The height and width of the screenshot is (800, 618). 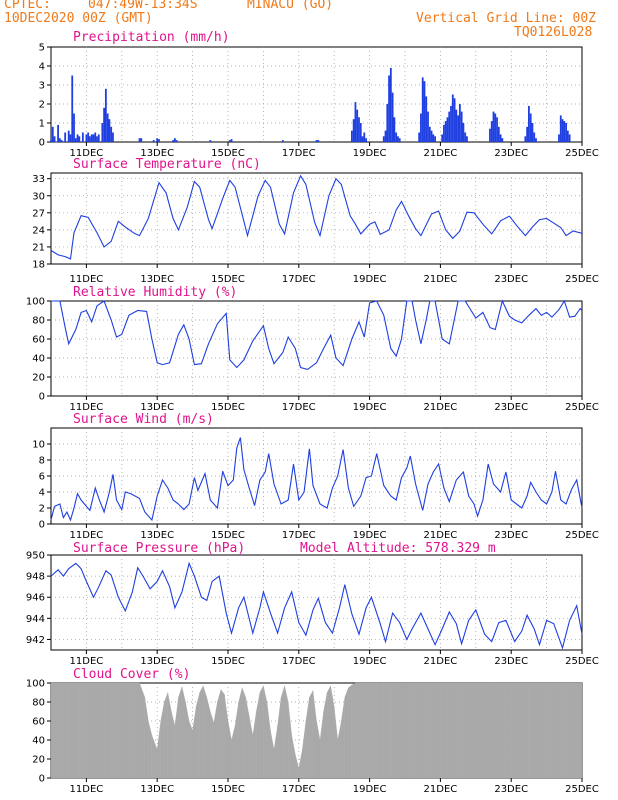 What do you see at coordinates (38, 213) in the screenshot?
I see `y-tick-label: 27` at bounding box center [38, 213].